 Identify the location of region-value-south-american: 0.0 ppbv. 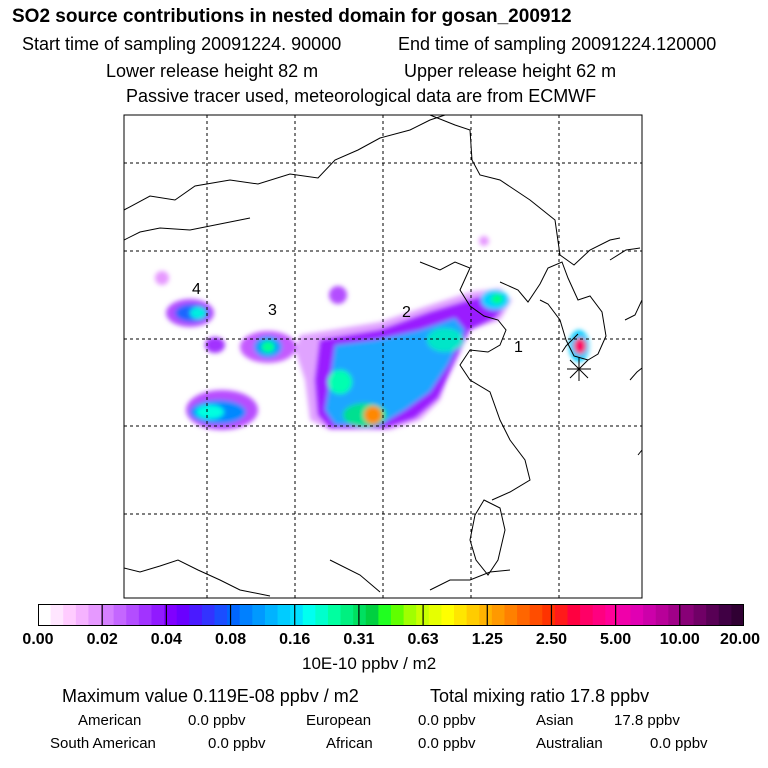
(237, 743).